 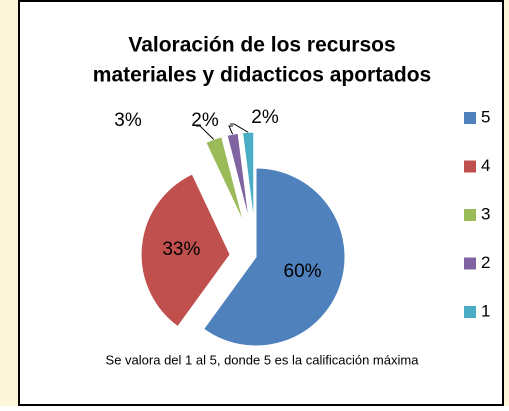 I want to click on chart-title: Valoración de los recursos, so click(x=261, y=45).